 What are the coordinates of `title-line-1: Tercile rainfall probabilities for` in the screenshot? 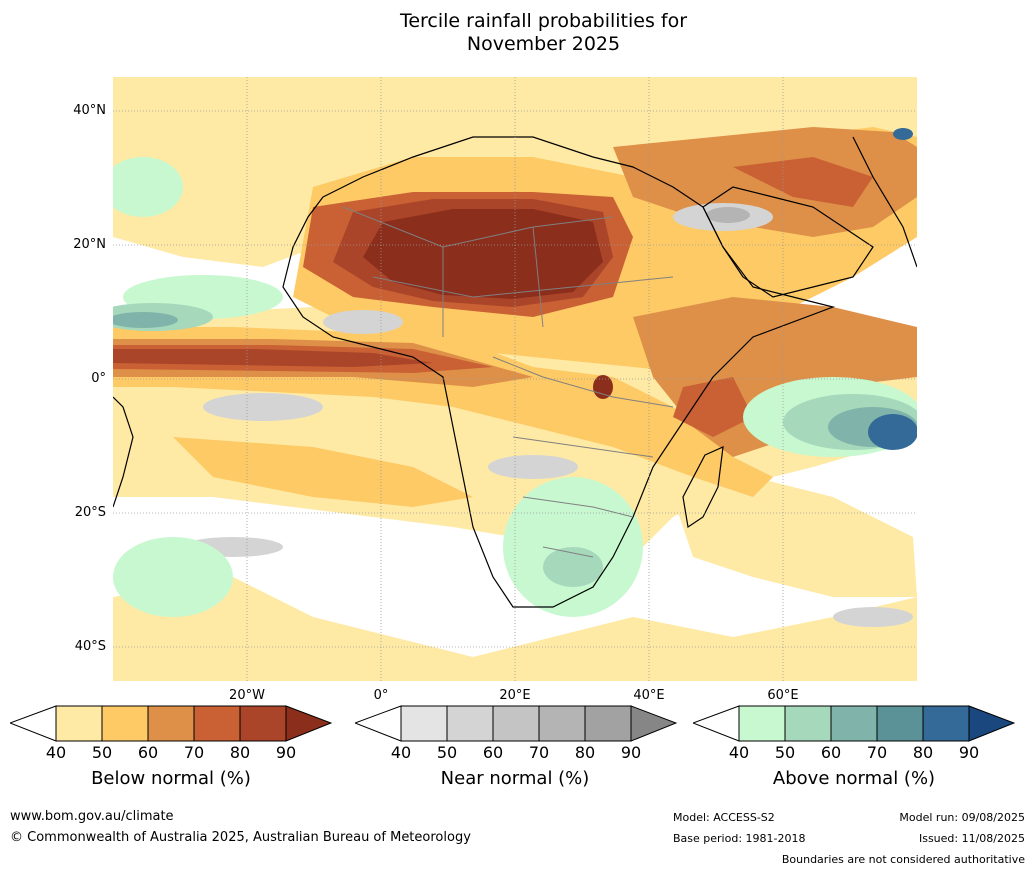 It's located at (543, 21).